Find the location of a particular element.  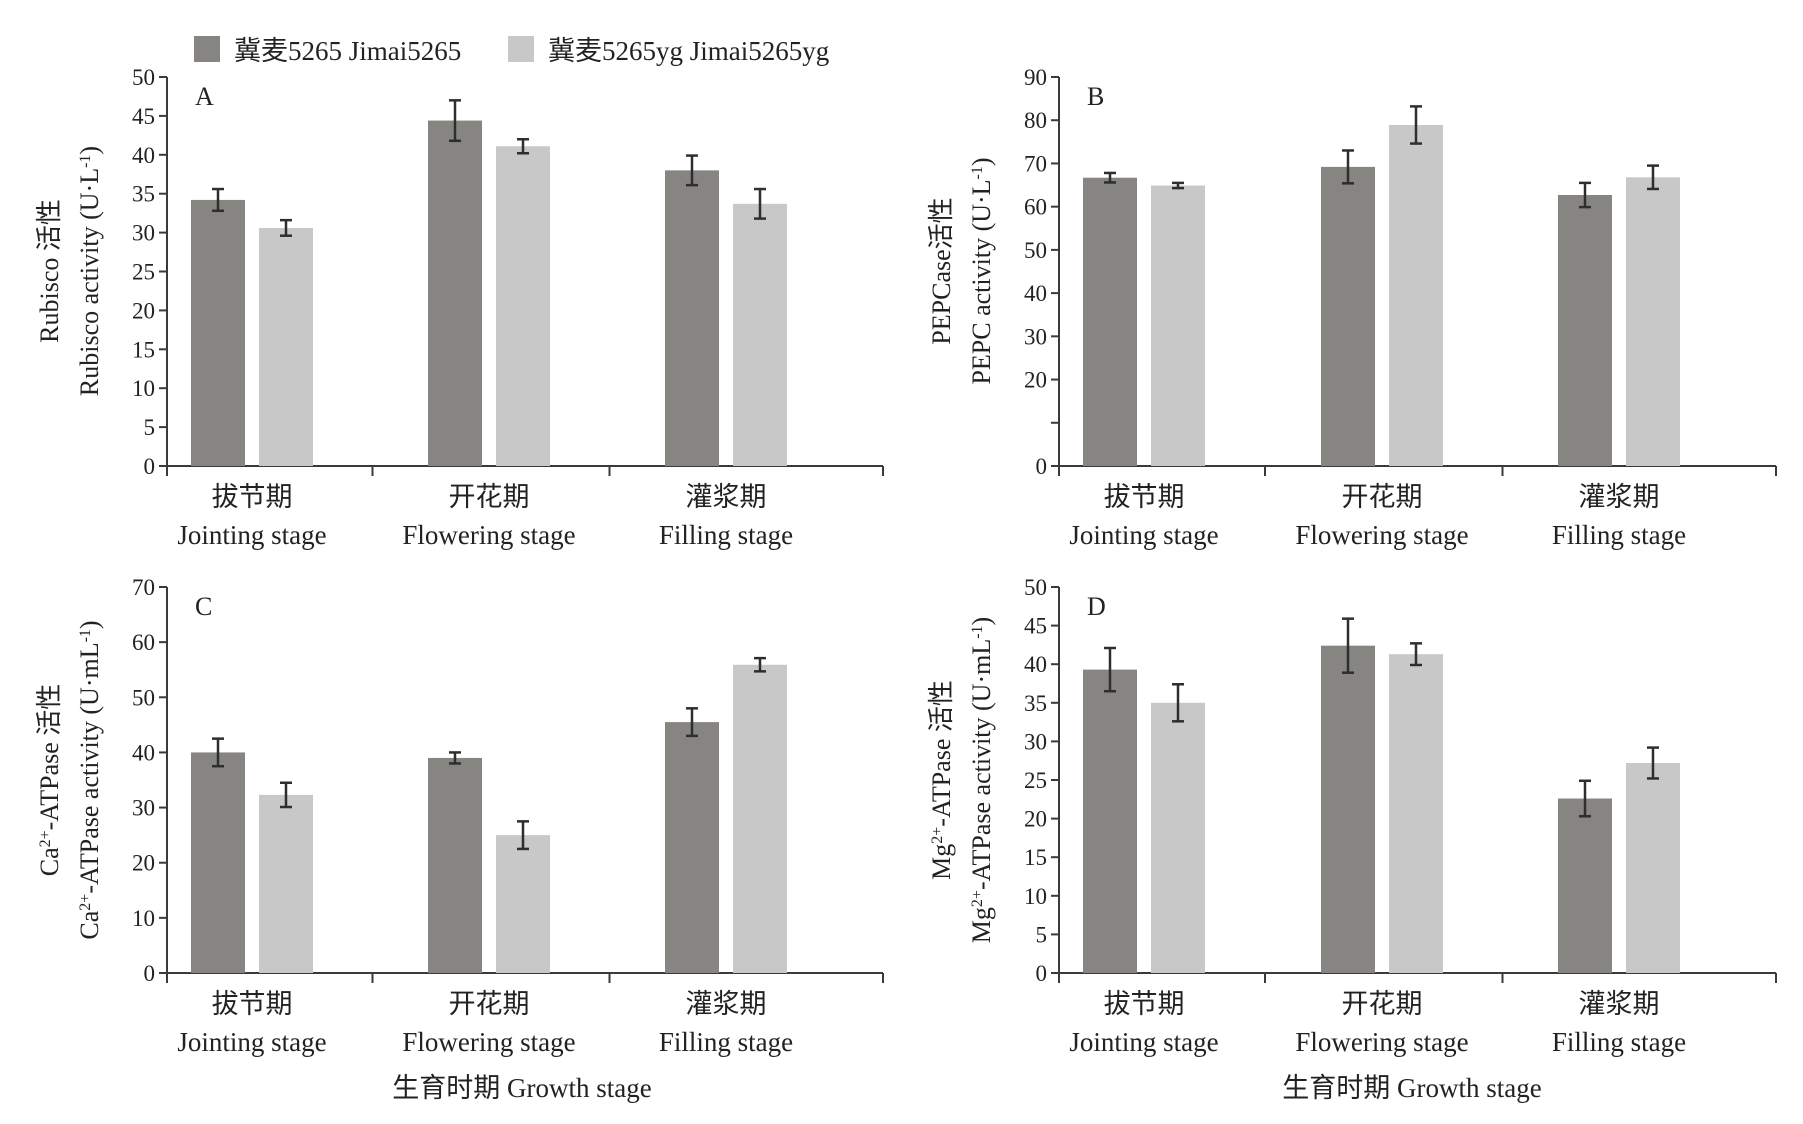

panel-letter: D is located at coordinates (1096, 606).